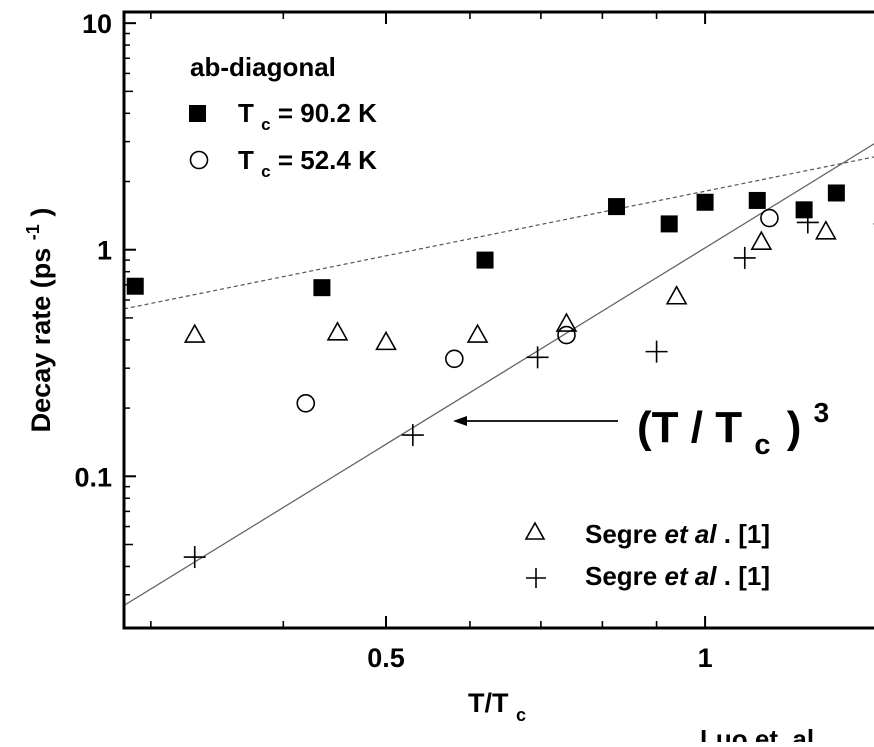 The height and width of the screenshot is (747, 874). I want to click on x-axis-title-main: T/T, so click(488, 703).